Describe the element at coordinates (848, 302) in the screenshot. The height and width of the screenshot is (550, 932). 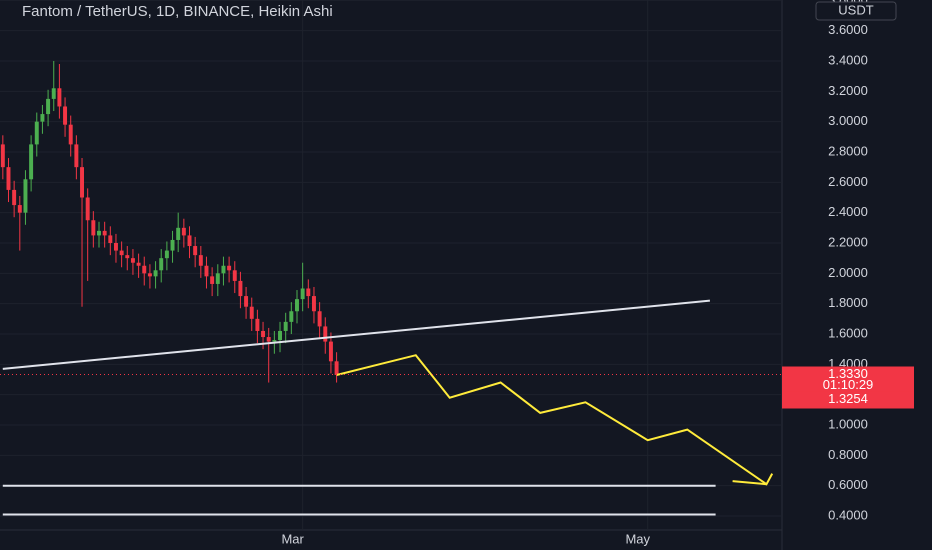
I see `y-tick-label: 1.8000` at that location.